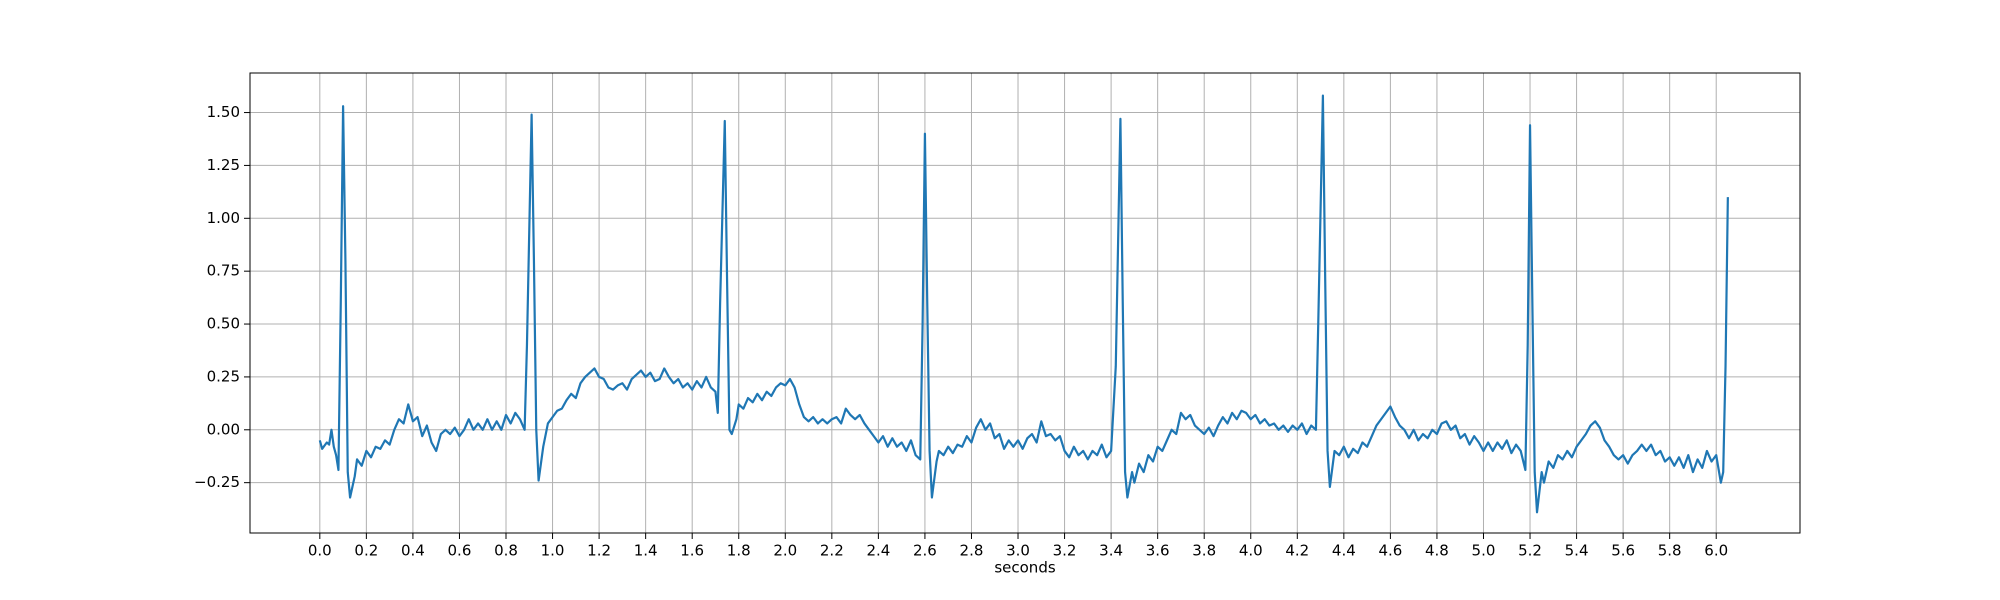 Image resolution: width=2000 pixels, height=600 pixels. I want to click on y-tick-label: 0.00, so click(223, 429).